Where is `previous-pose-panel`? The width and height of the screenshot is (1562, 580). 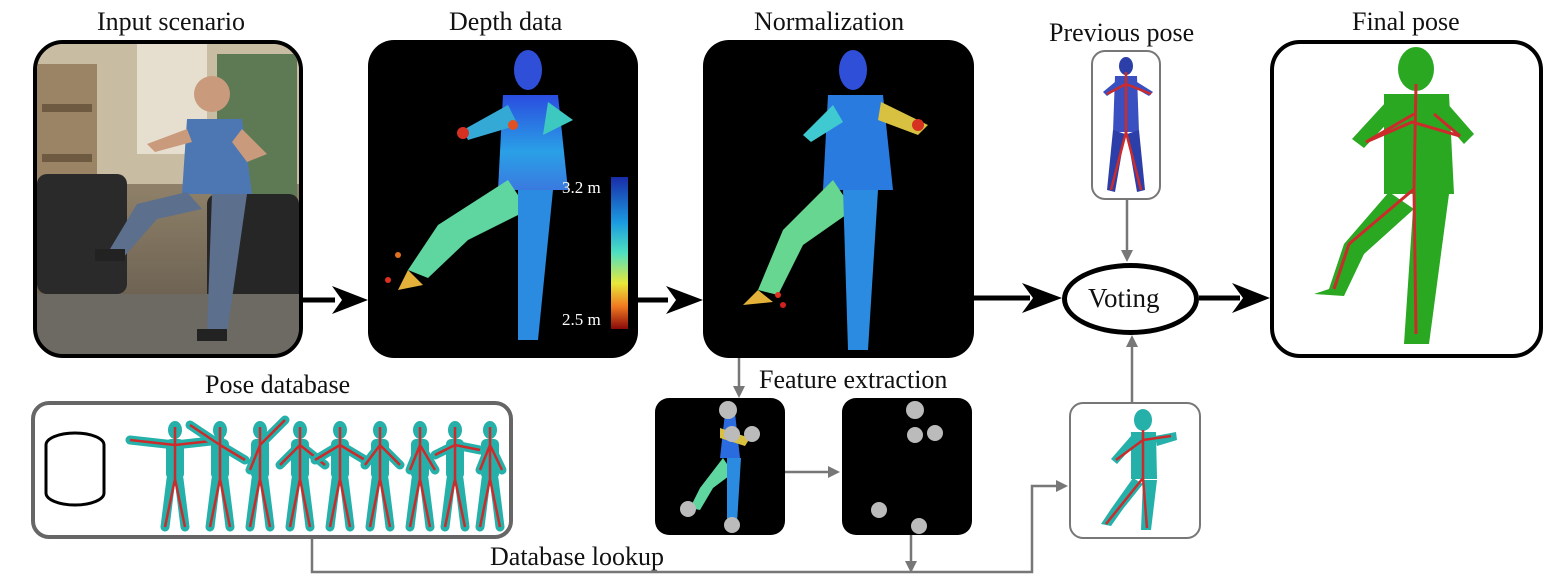 previous-pose-panel is located at coordinates (1126, 125).